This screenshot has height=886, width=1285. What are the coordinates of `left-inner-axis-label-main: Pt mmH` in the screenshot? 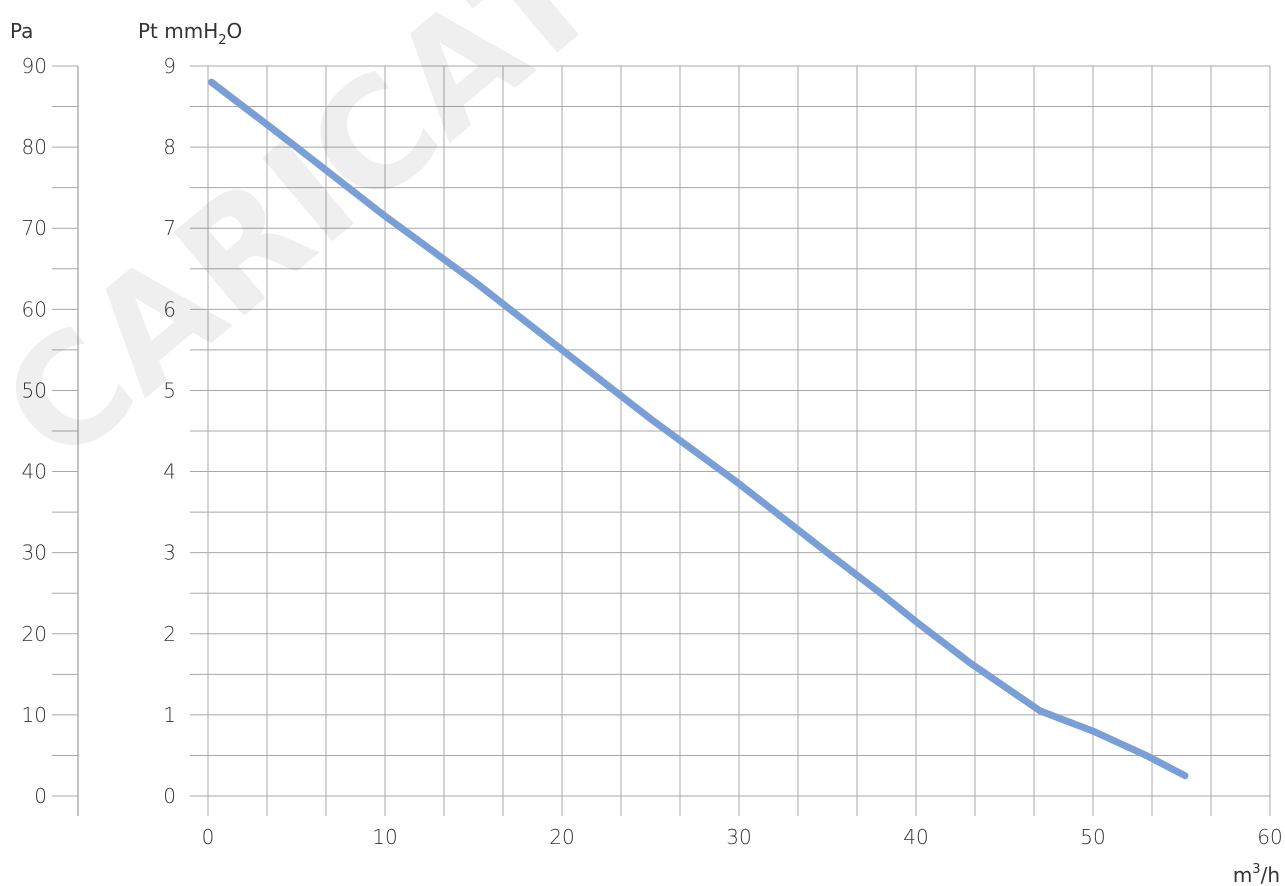 It's located at (178, 31).